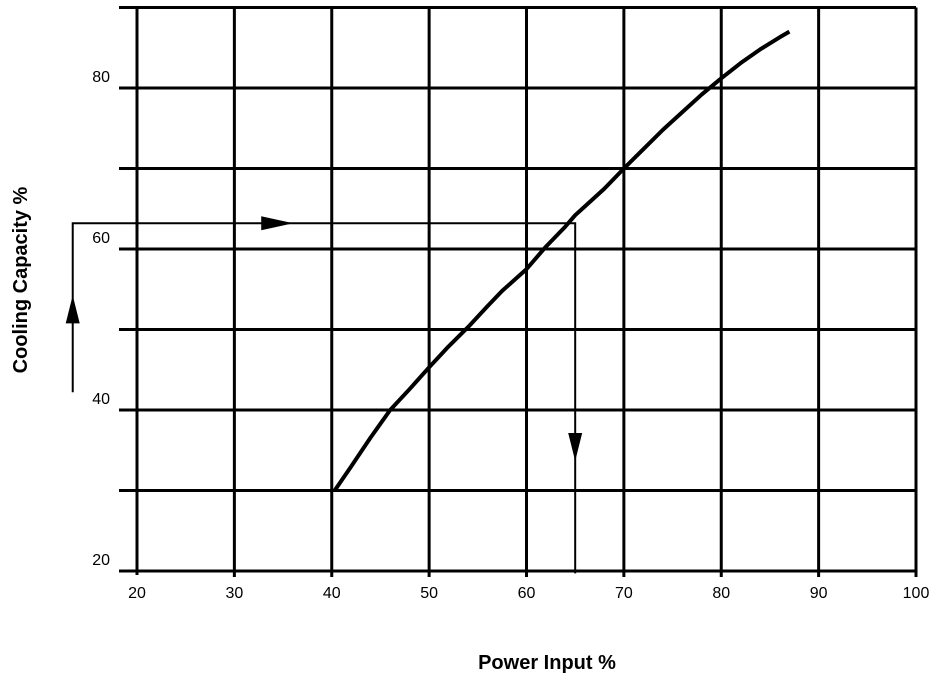 The width and height of the screenshot is (938, 681). Describe the element at coordinates (429, 593) in the screenshot. I see `x-tick-label: 50` at that location.